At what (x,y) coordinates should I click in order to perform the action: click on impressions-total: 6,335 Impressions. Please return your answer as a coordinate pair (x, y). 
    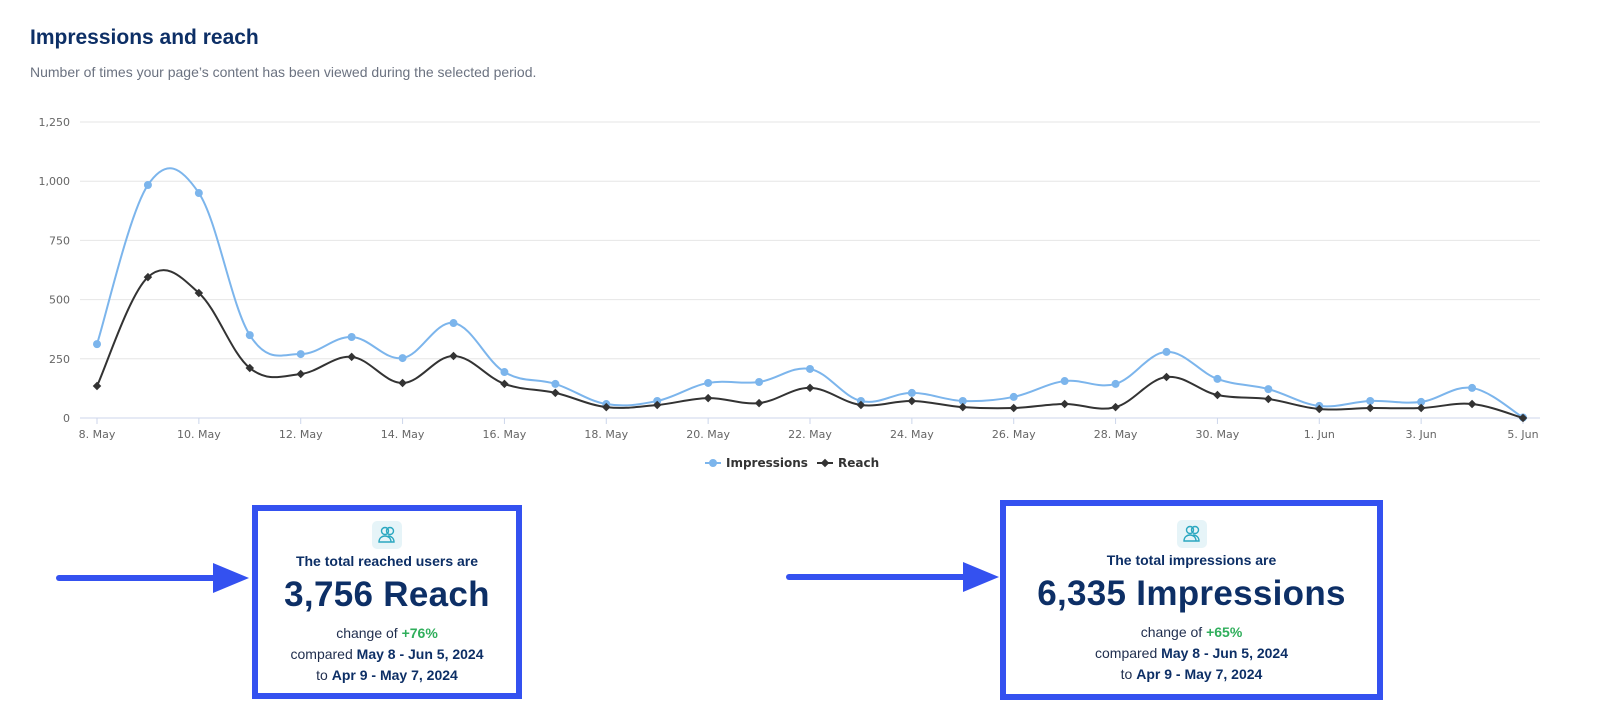
    Looking at the image, I should click on (1191, 593).